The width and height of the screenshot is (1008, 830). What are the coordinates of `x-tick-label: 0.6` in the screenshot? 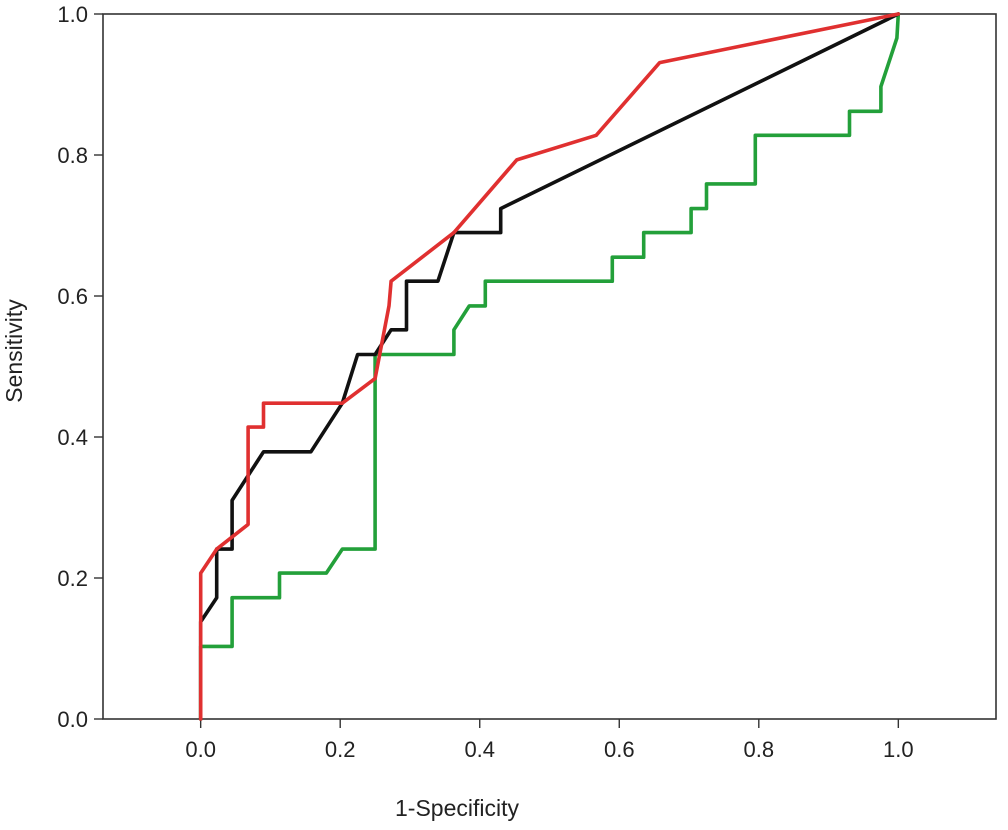 It's located at (619, 749).